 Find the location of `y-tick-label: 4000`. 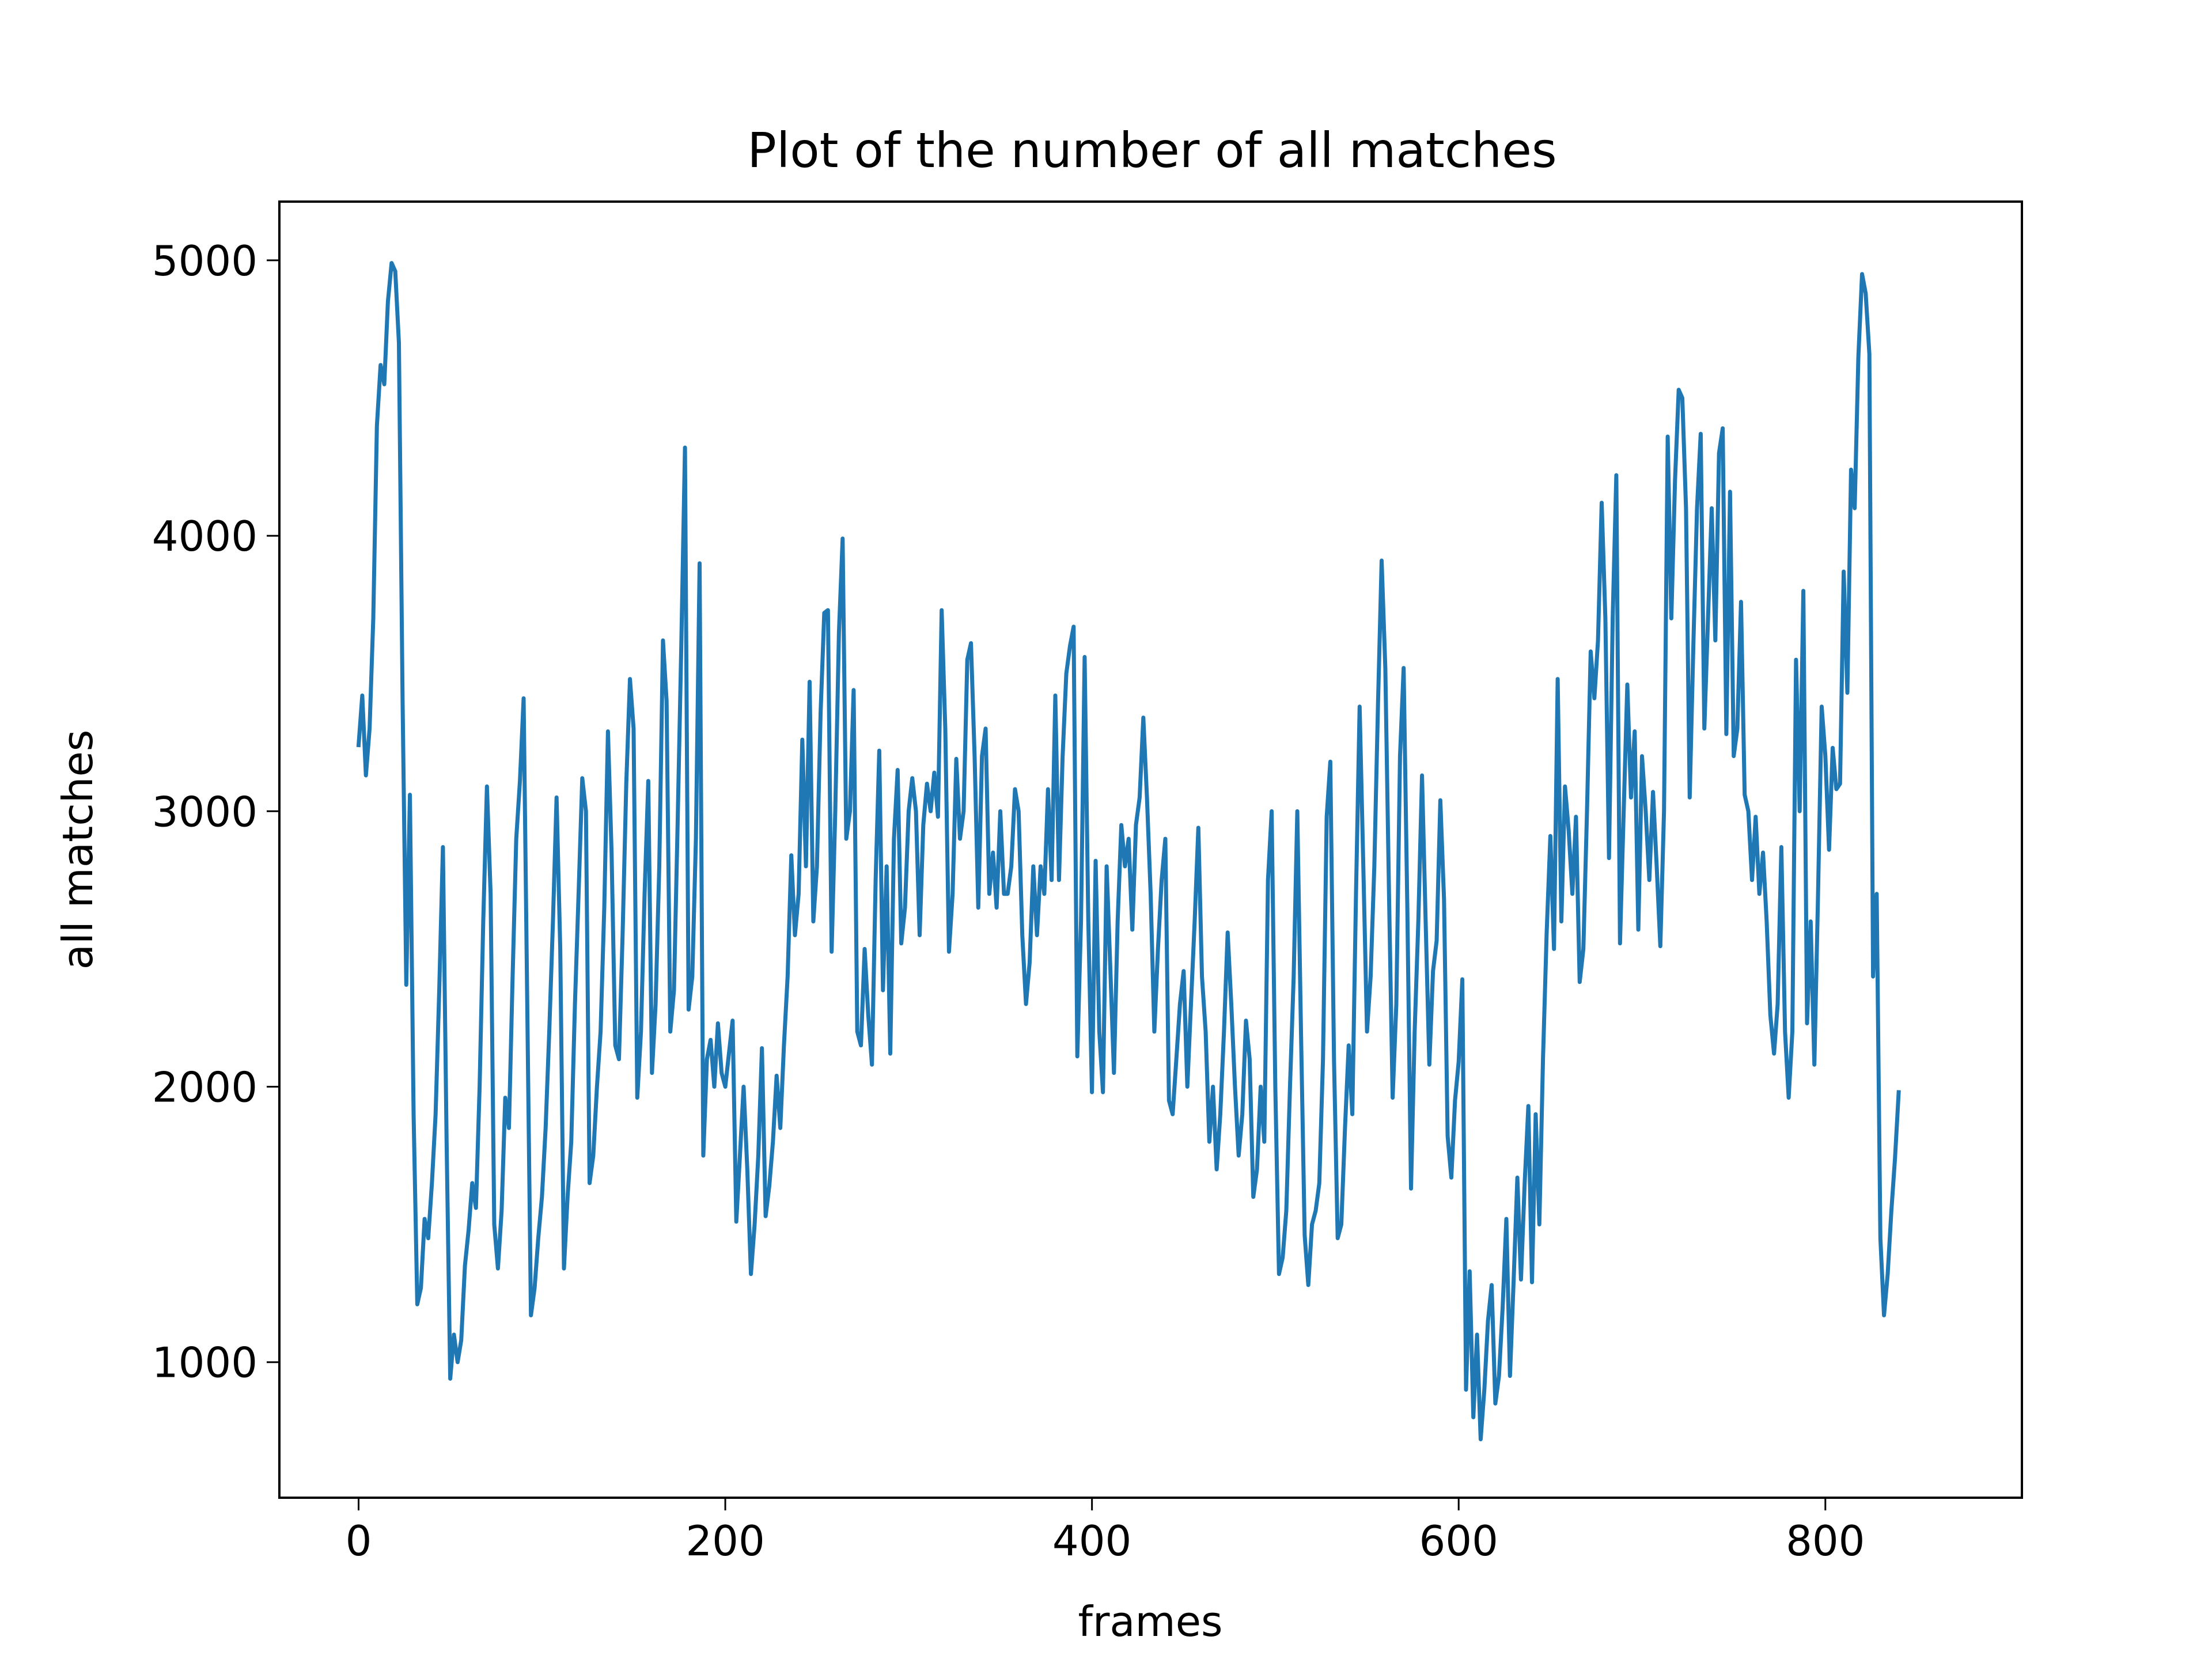

y-tick-label: 4000 is located at coordinates (204, 536).